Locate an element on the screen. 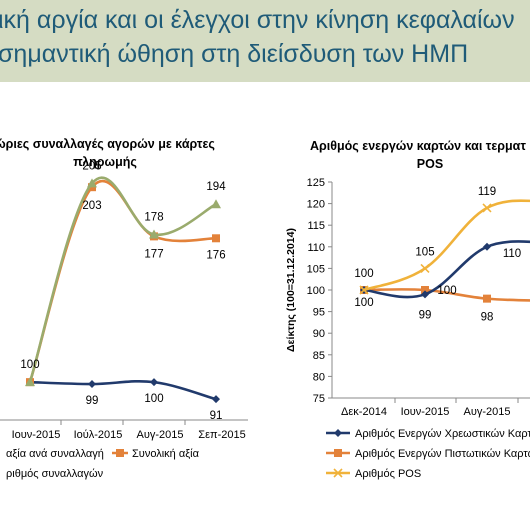 This screenshot has height=521, width=530. left-data-label: 203 is located at coordinates (91, 206).